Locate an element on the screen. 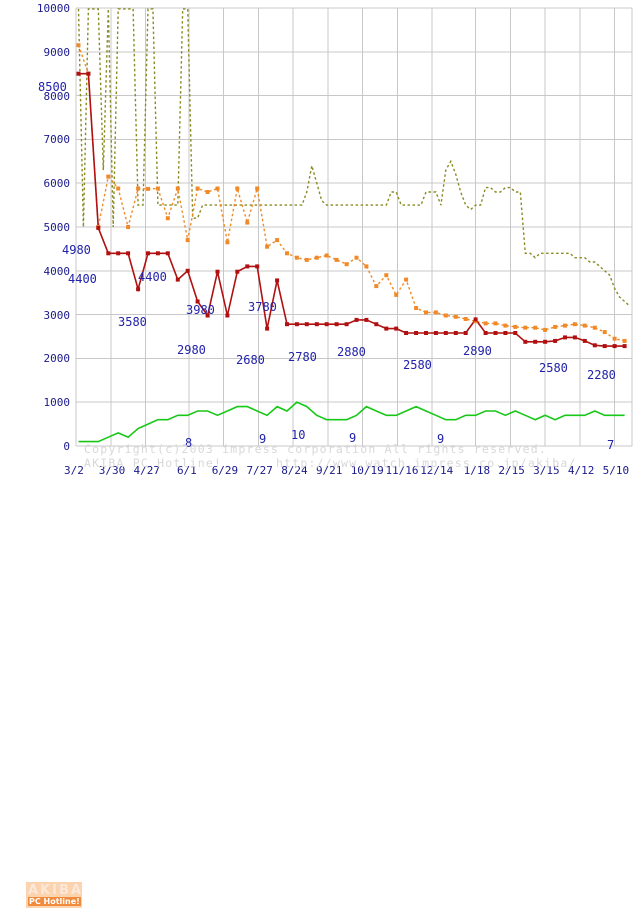 This screenshot has width=640, height=908. footer-site-name: AKIBA PC Hotline! is located at coordinates (153, 463).